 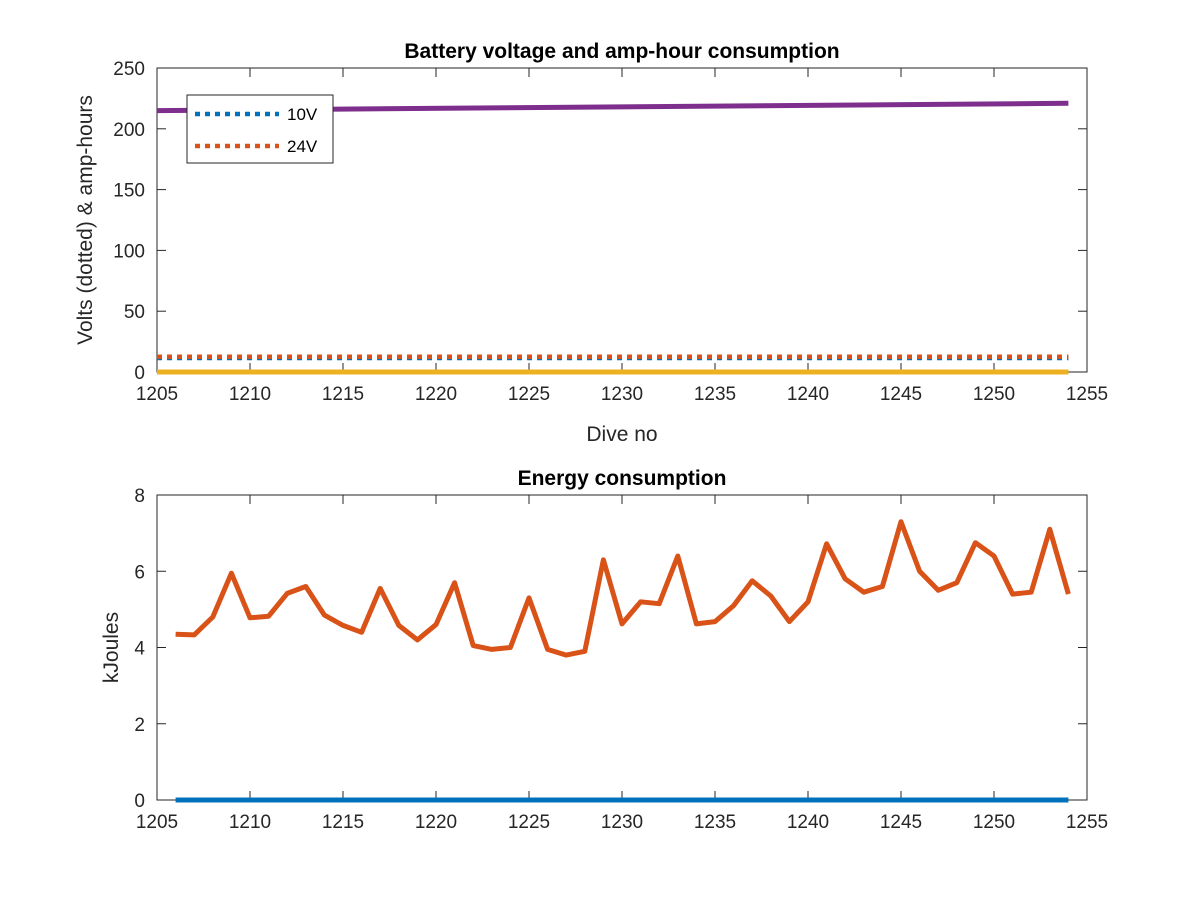 I want to click on chart-title: Energy consumption, so click(x=622, y=478).